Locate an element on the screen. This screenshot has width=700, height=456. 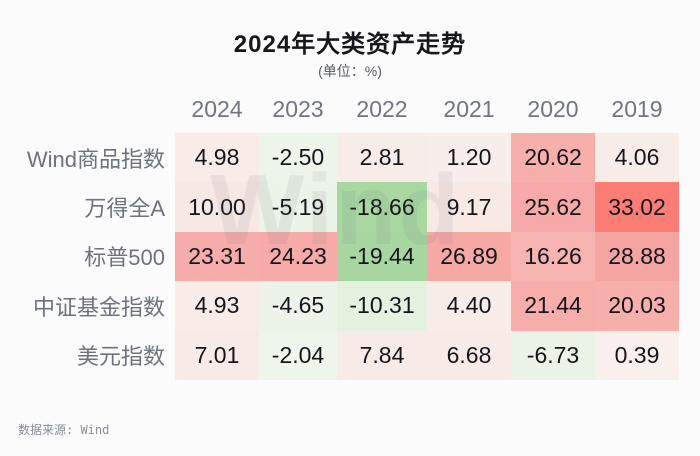
value-cell: 4.93 is located at coordinates (217, 306).